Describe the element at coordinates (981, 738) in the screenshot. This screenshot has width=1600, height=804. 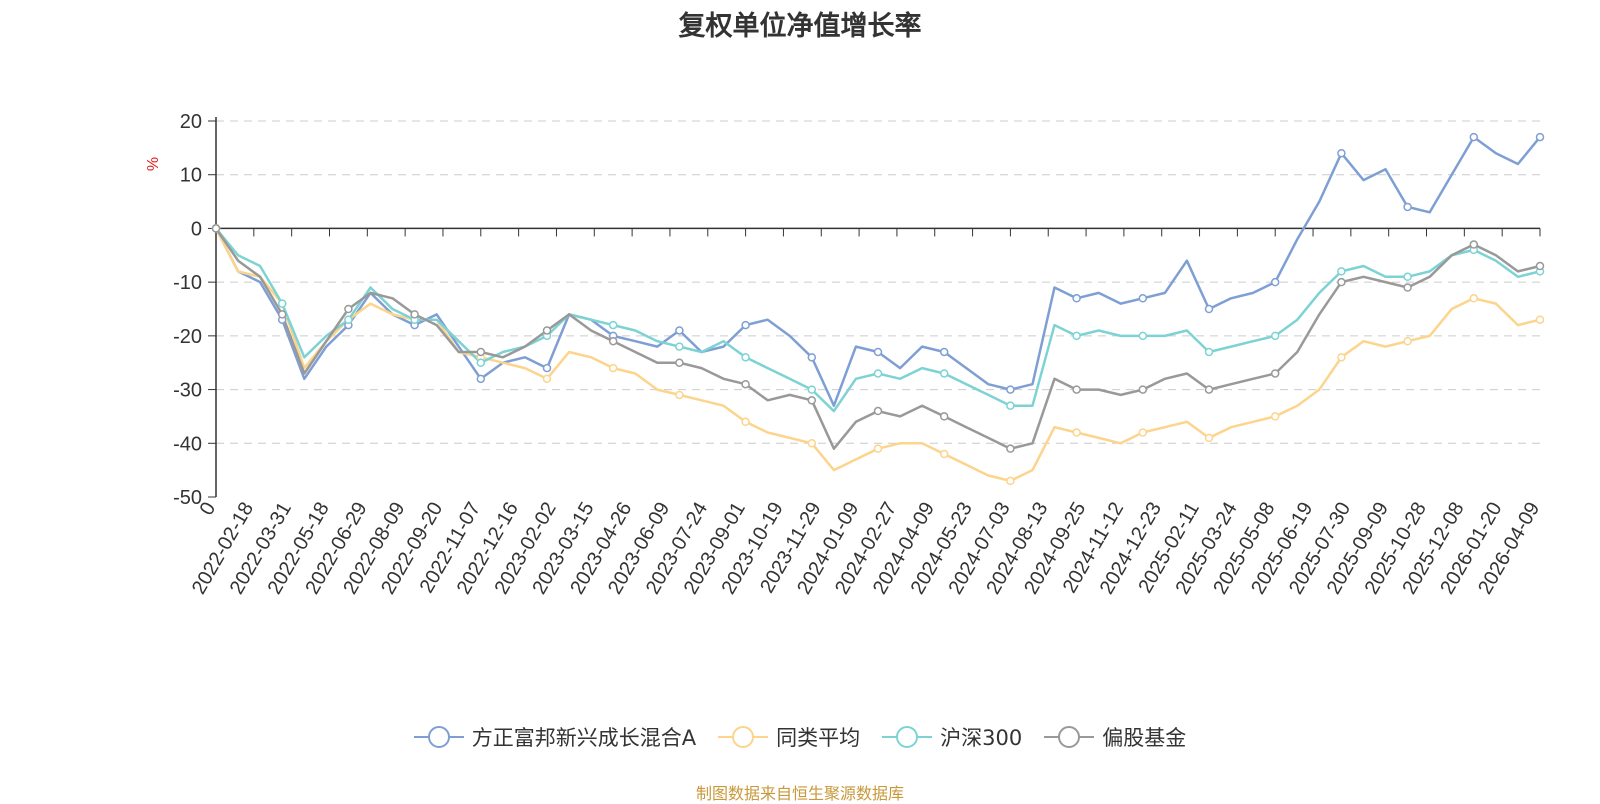
I see `legend-label-csi300: 沪深300` at that location.